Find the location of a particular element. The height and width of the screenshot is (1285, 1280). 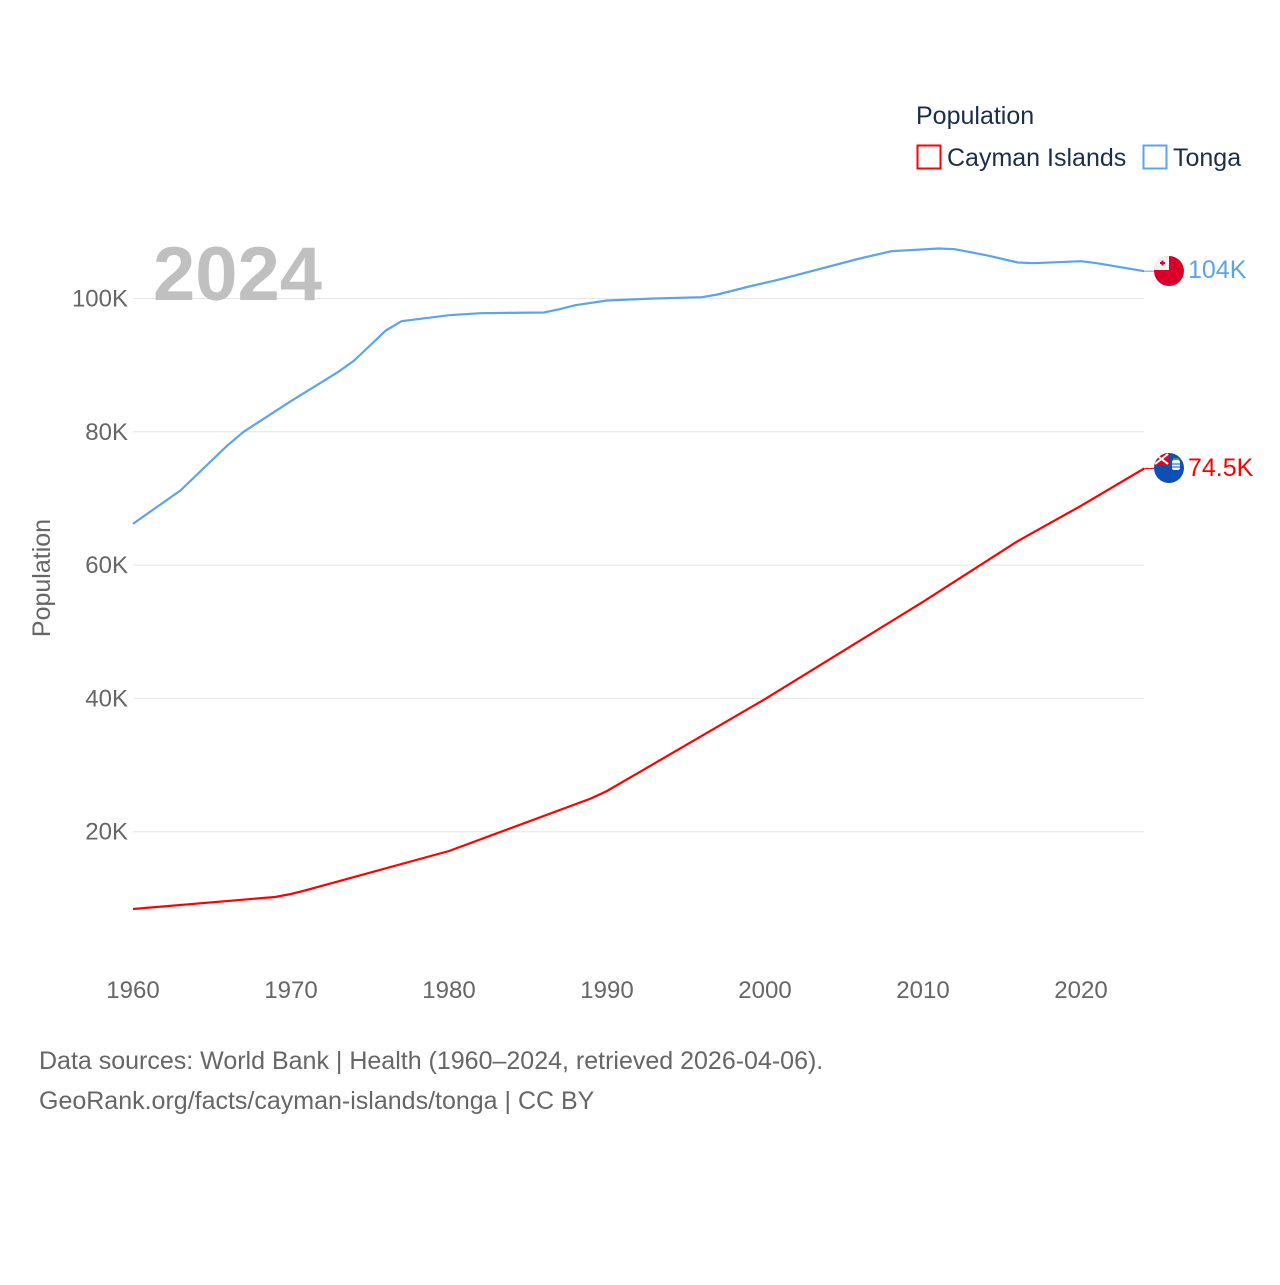

legend-swatch-tonga is located at coordinates (1155, 157).